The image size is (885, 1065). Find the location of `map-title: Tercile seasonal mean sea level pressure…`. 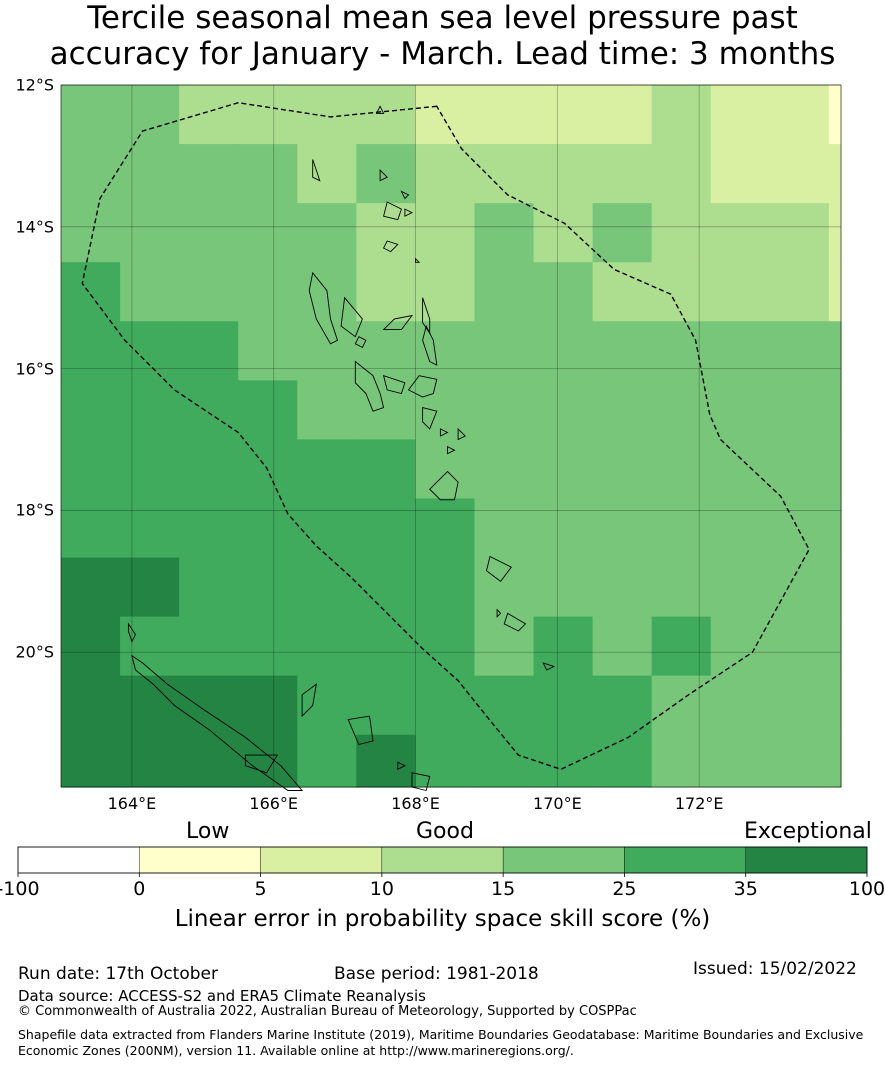

map-title: Tercile seasonal mean sea level pressure… is located at coordinates (442, 36).